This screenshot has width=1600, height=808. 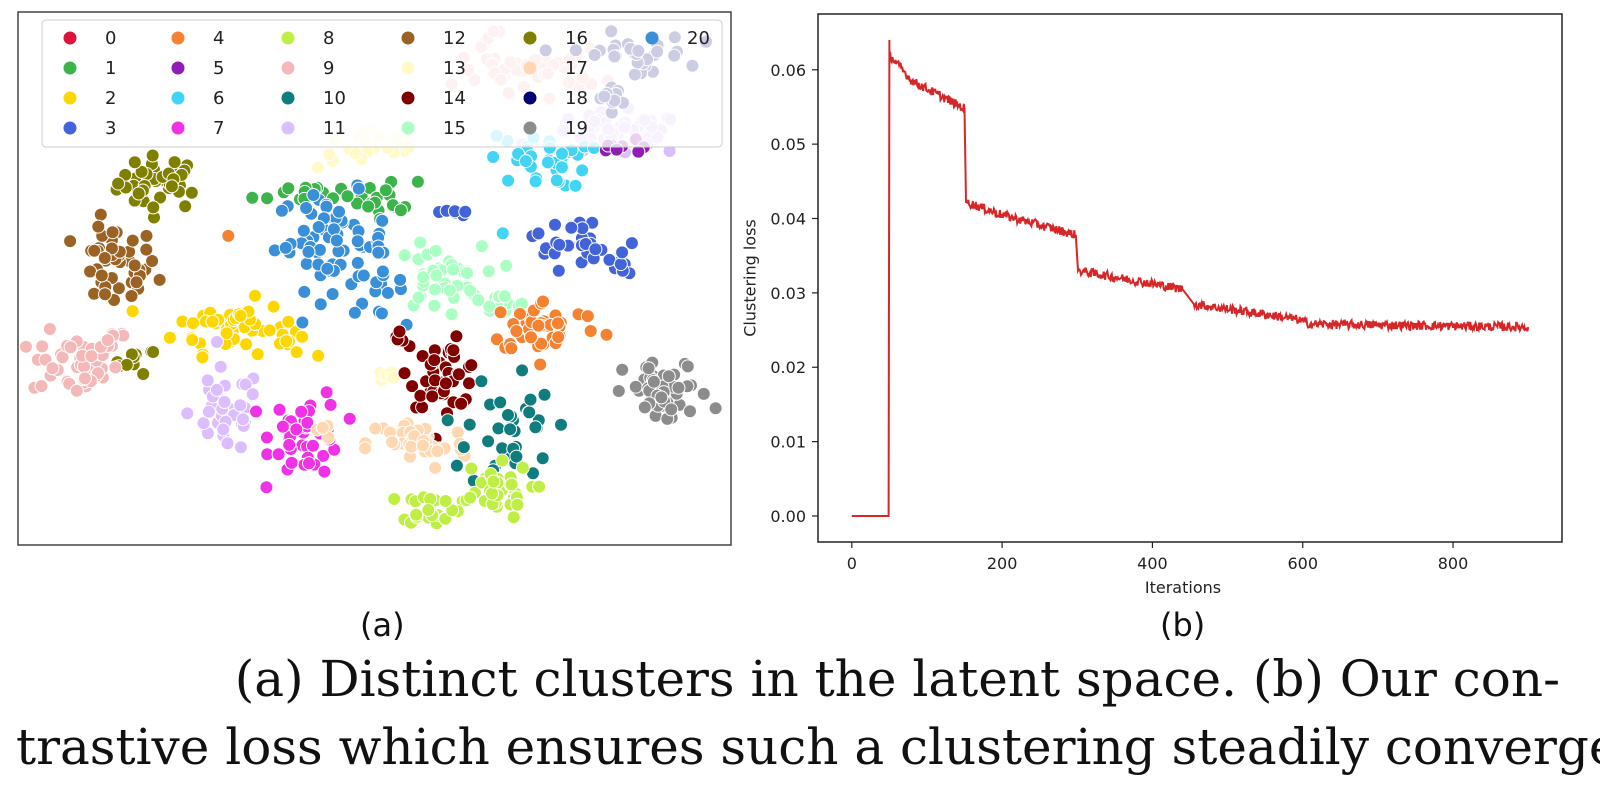 What do you see at coordinates (788, 70) in the screenshot?
I see `y-tick-label: 0.06` at bounding box center [788, 70].